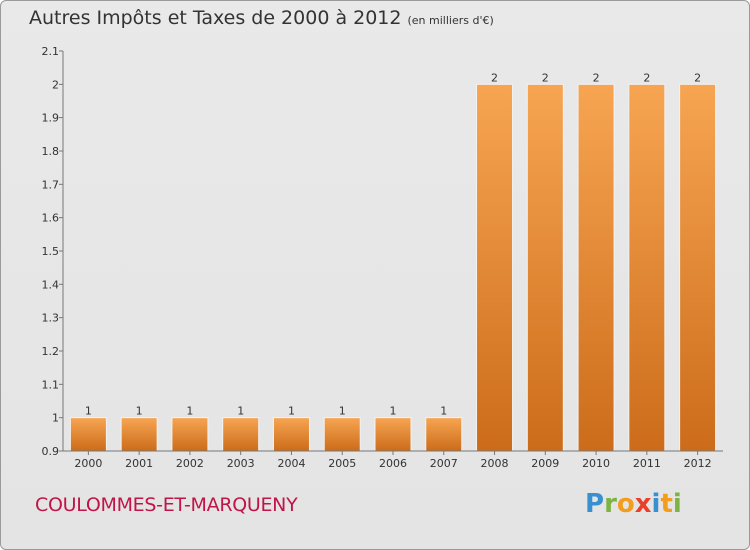 Image resolution: width=750 pixels, height=550 pixels. What do you see at coordinates (51, 51) in the screenshot?
I see `y-tick-label: 2.1` at bounding box center [51, 51].